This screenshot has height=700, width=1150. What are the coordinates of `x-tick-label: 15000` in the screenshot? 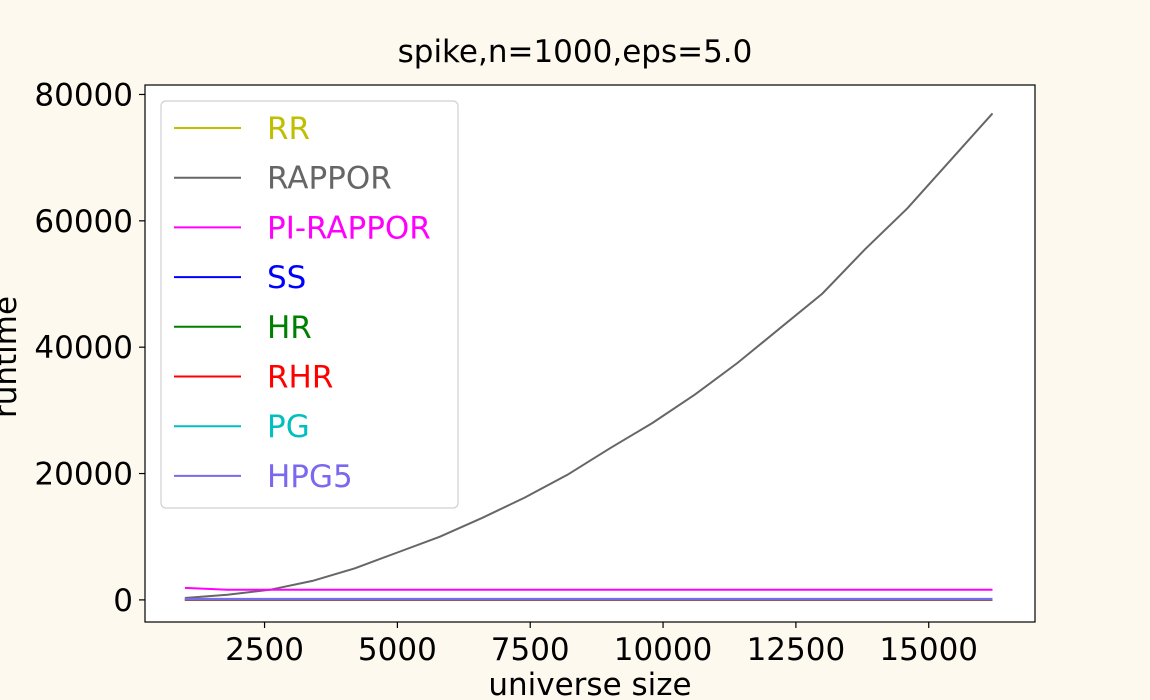 It's located at (928, 650).